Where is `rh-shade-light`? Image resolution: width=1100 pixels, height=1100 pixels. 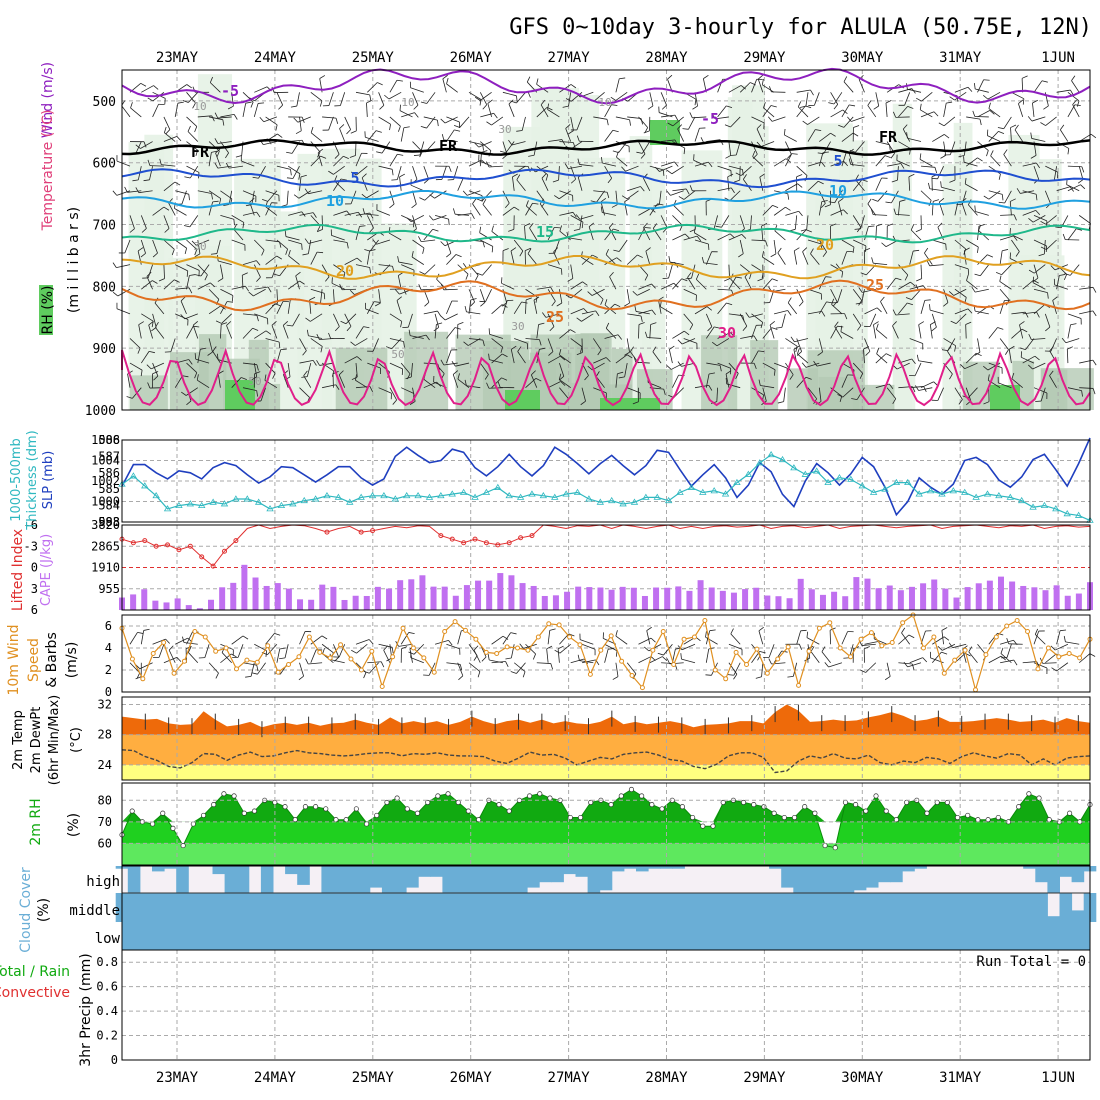
rh-shade-light is located at coordinates (641, 273).